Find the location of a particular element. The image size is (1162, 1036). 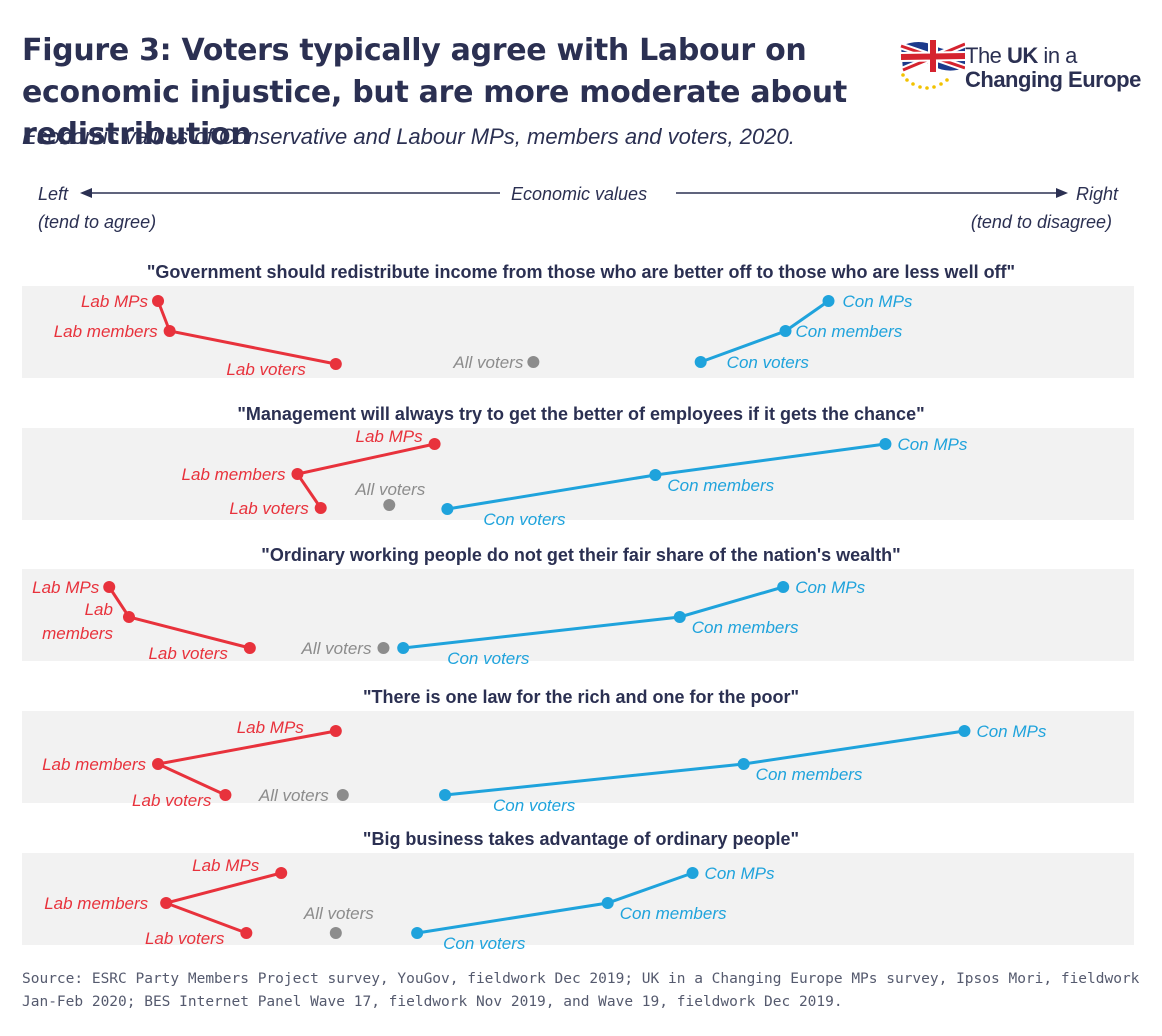

lab-voters-label-2: Lab voters is located at coordinates (269, 508).